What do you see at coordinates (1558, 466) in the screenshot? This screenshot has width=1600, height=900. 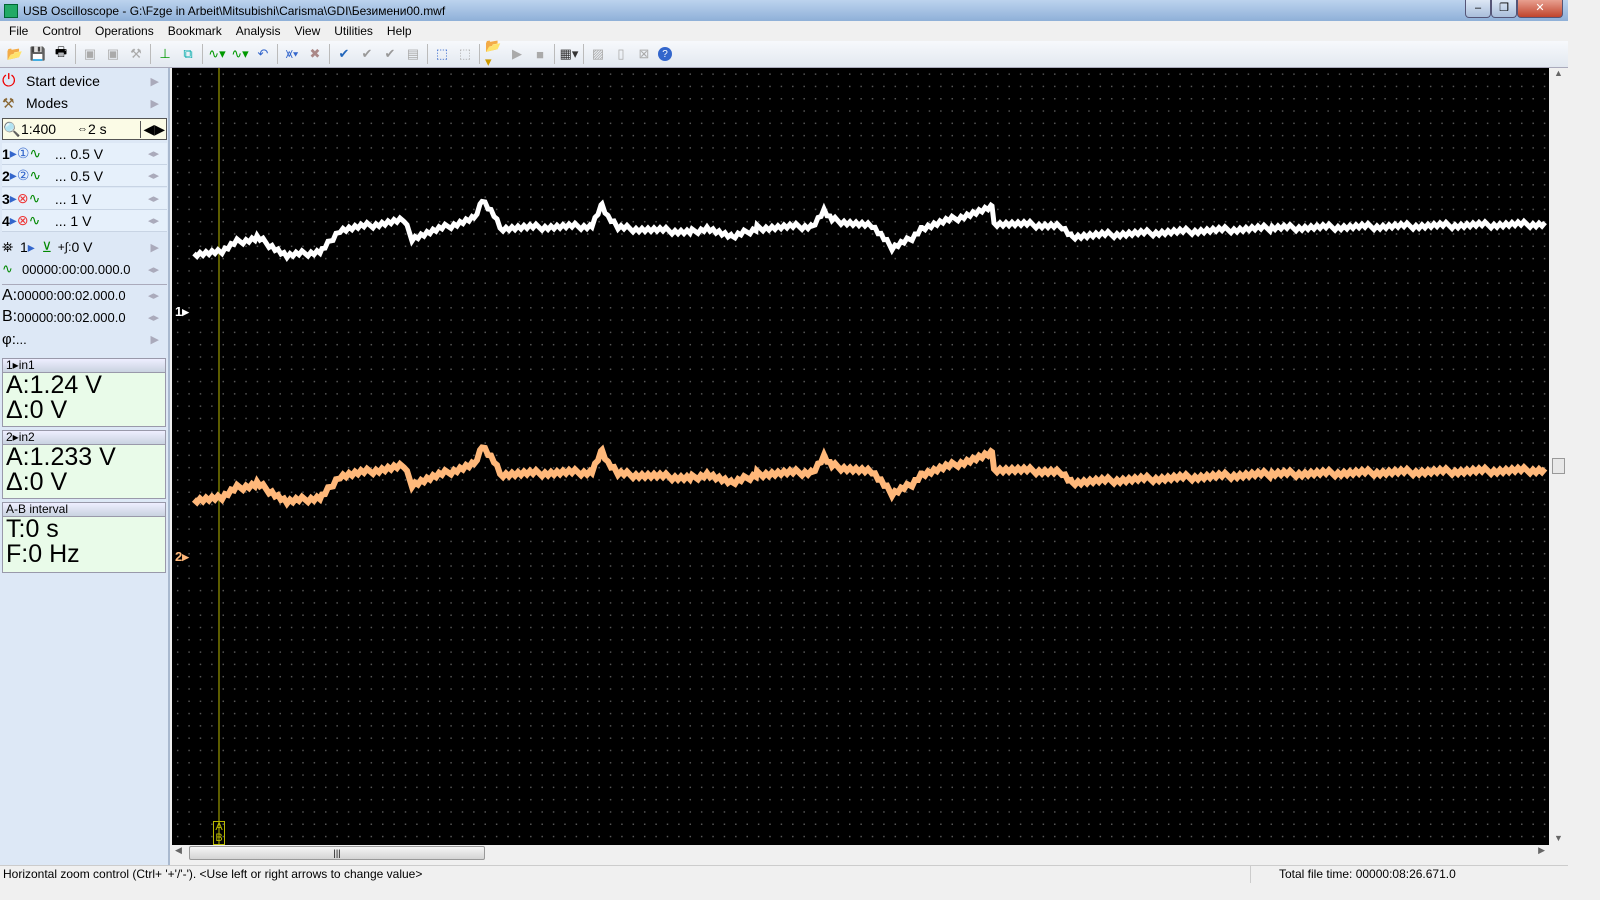 I see `vertical-scroll-thumb` at bounding box center [1558, 466].